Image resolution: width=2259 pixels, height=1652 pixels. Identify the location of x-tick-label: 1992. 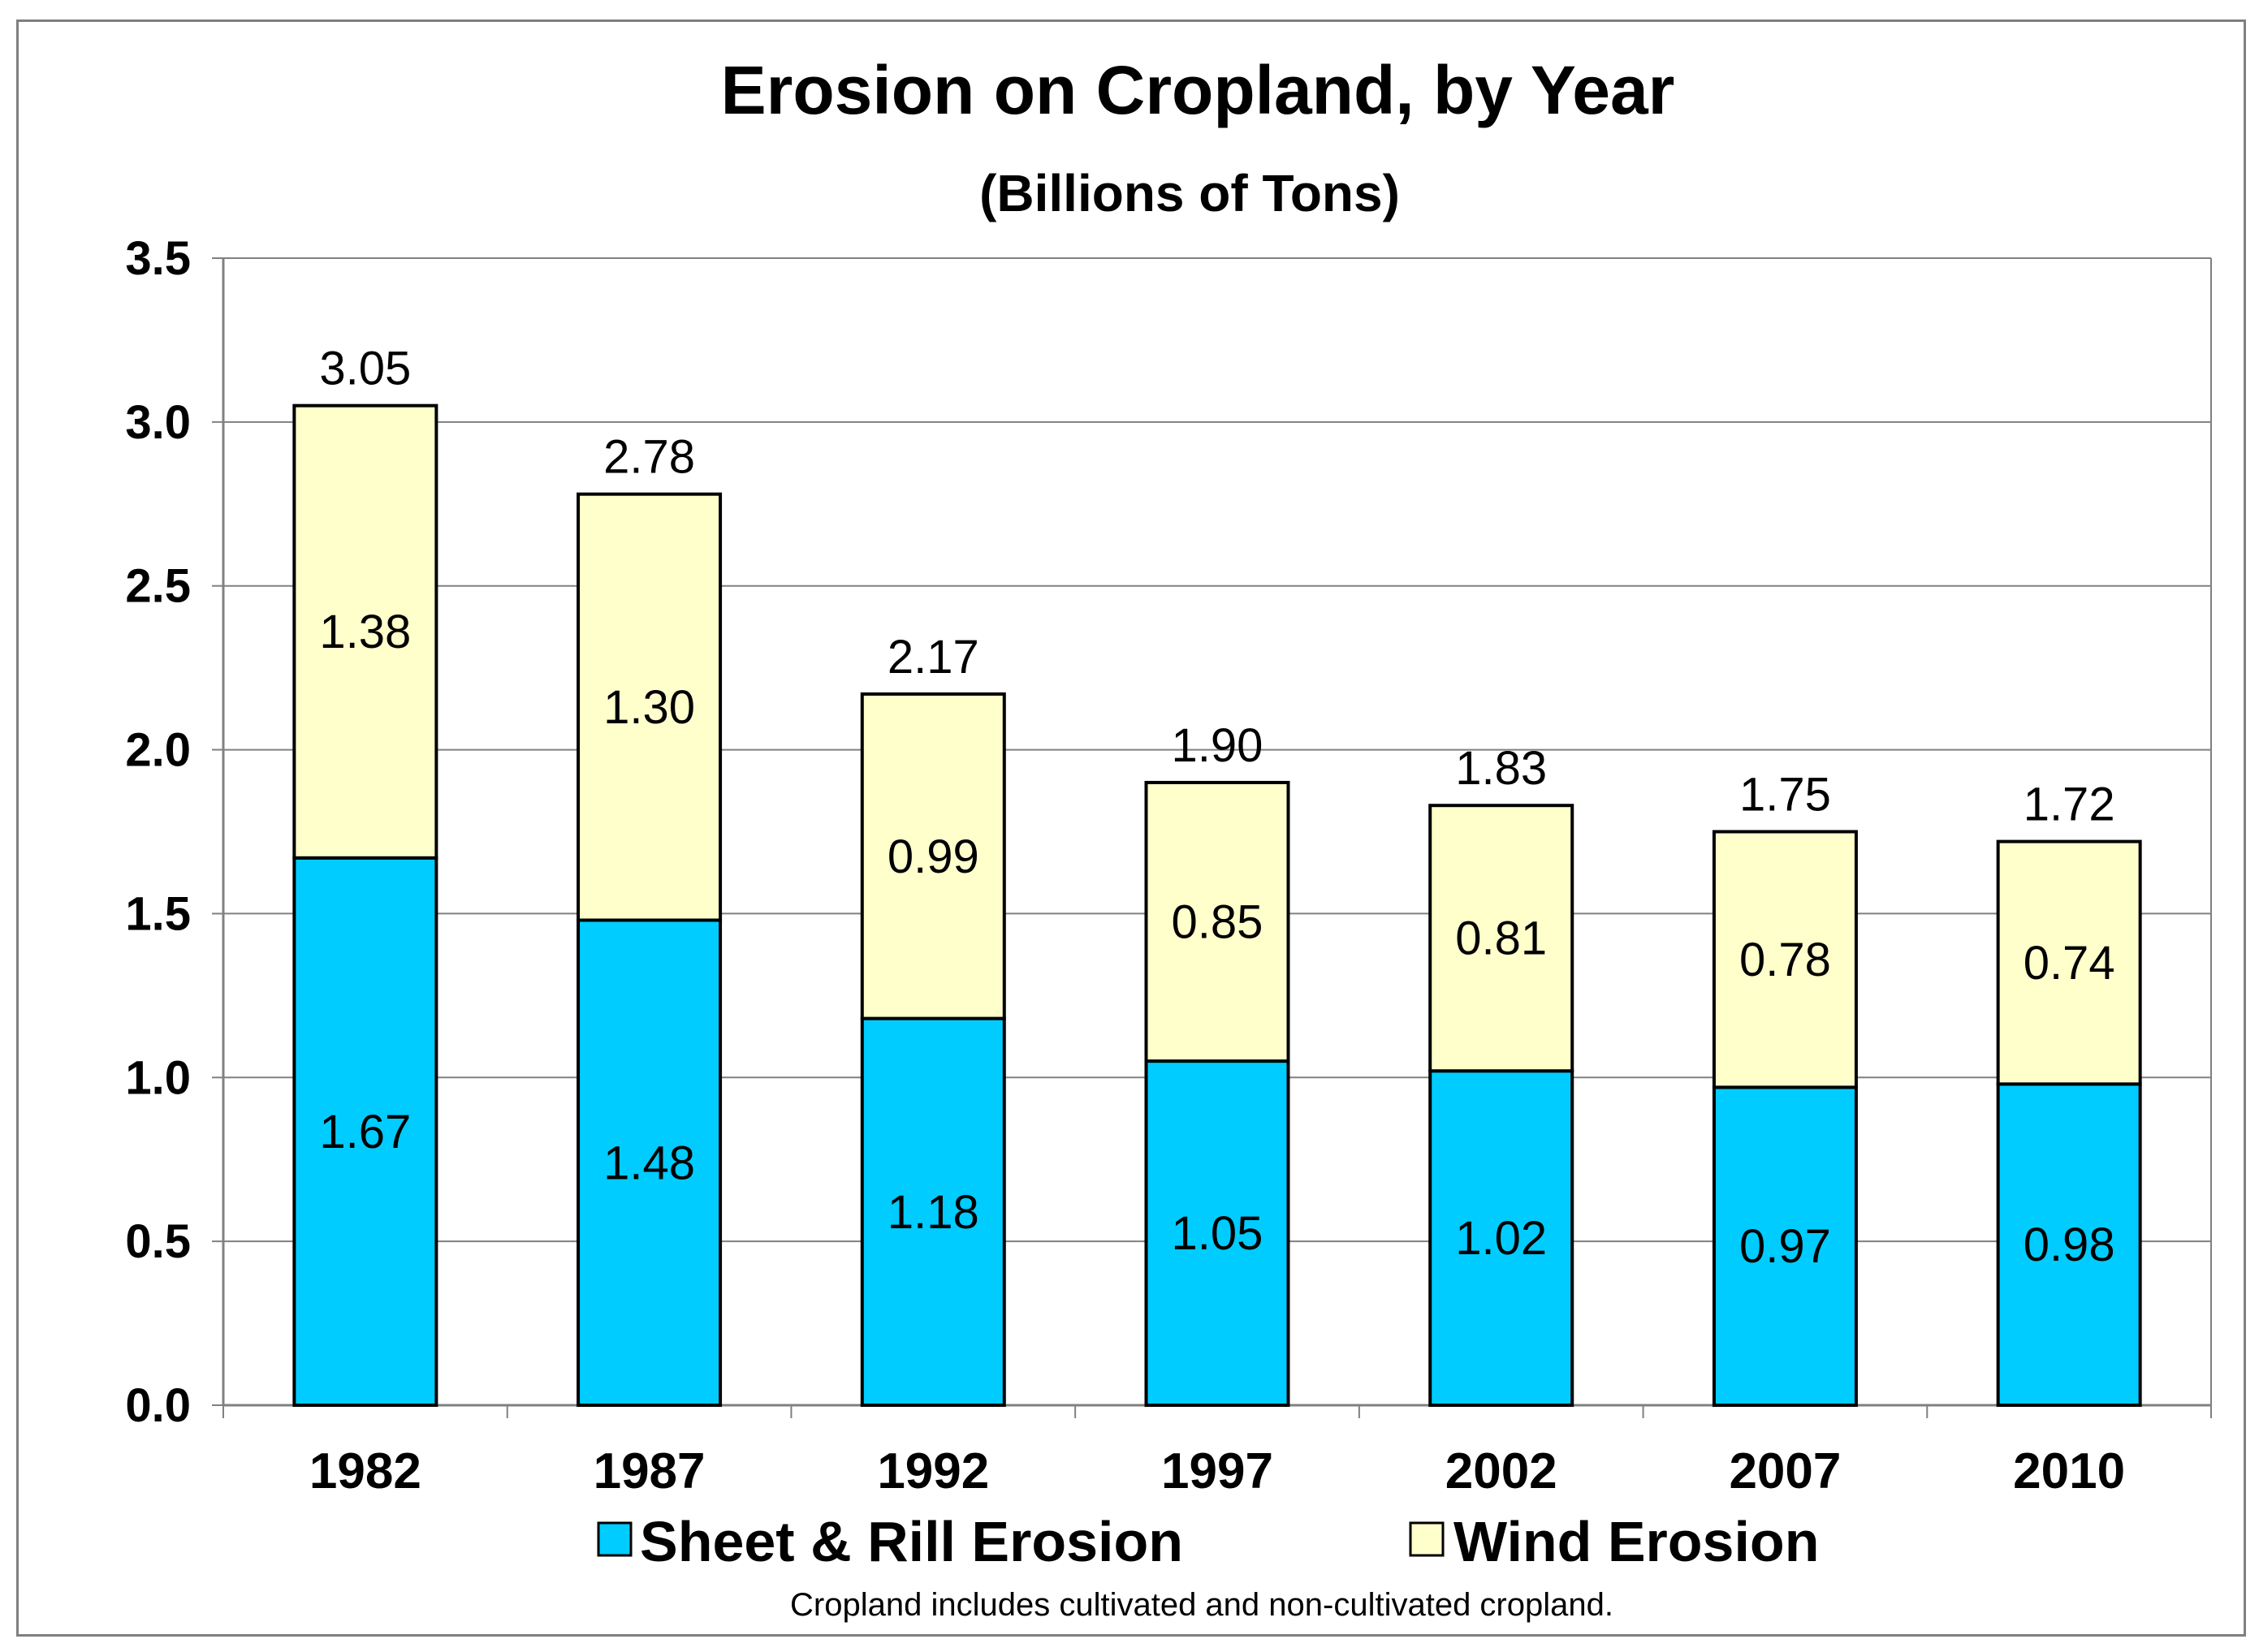
(933, 1471).